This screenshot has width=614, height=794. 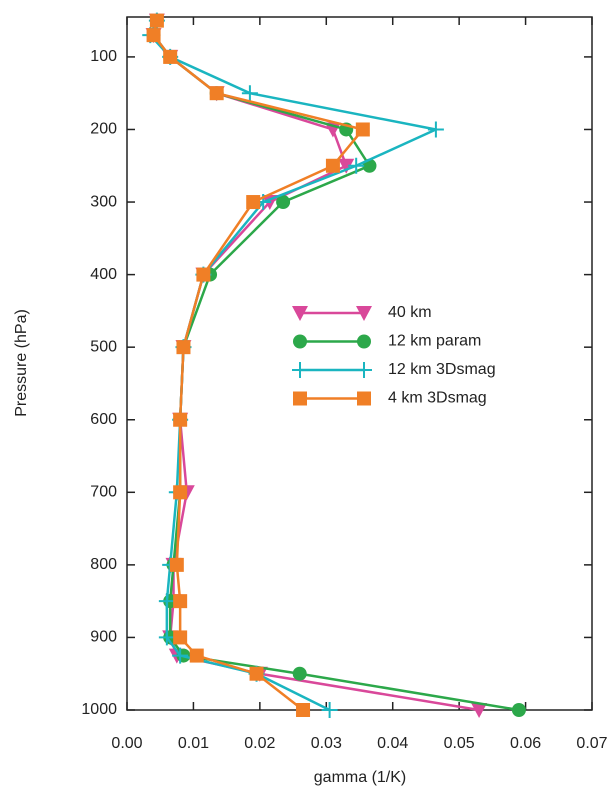 What do you see at coordinates (259, 743) in the screenshot?
I see `x-tick-label: 0.02` at bounding box center [259, 743].